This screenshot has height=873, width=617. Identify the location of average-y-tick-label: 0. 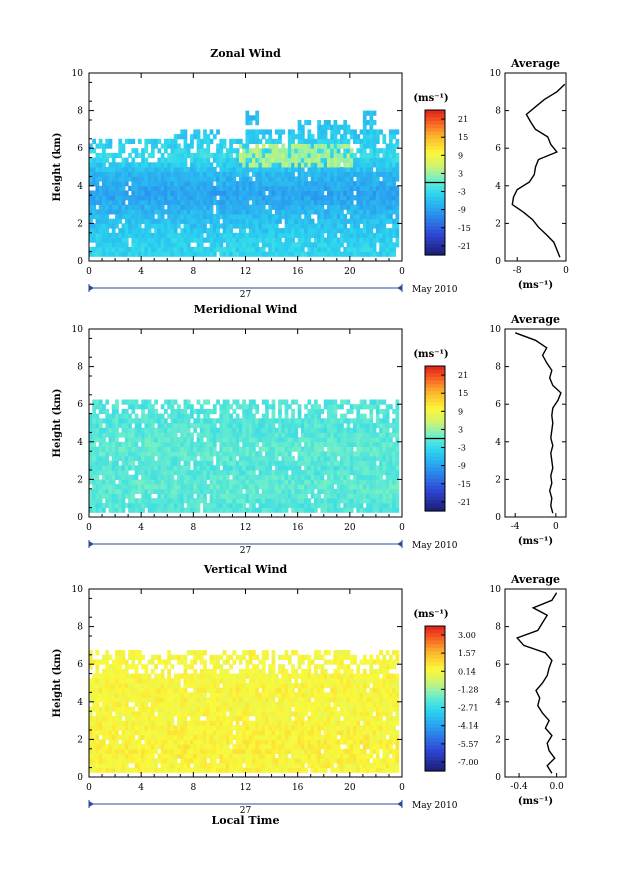
(498, 518).